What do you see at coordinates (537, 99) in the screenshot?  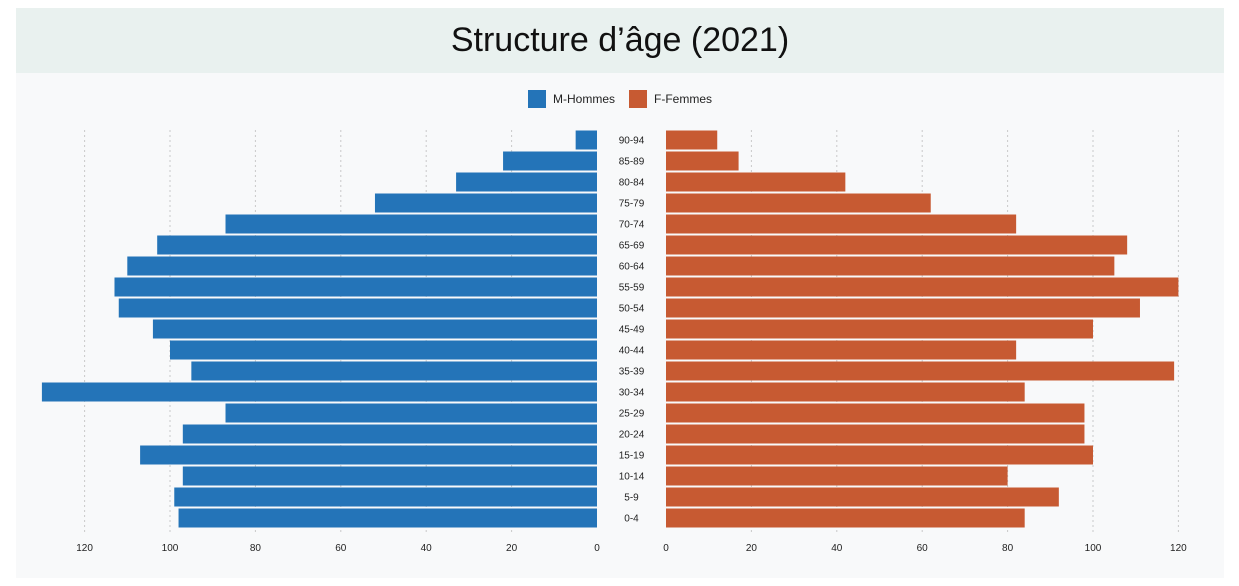 I see `legend-swatch-male` at bounding box center [537, 99].